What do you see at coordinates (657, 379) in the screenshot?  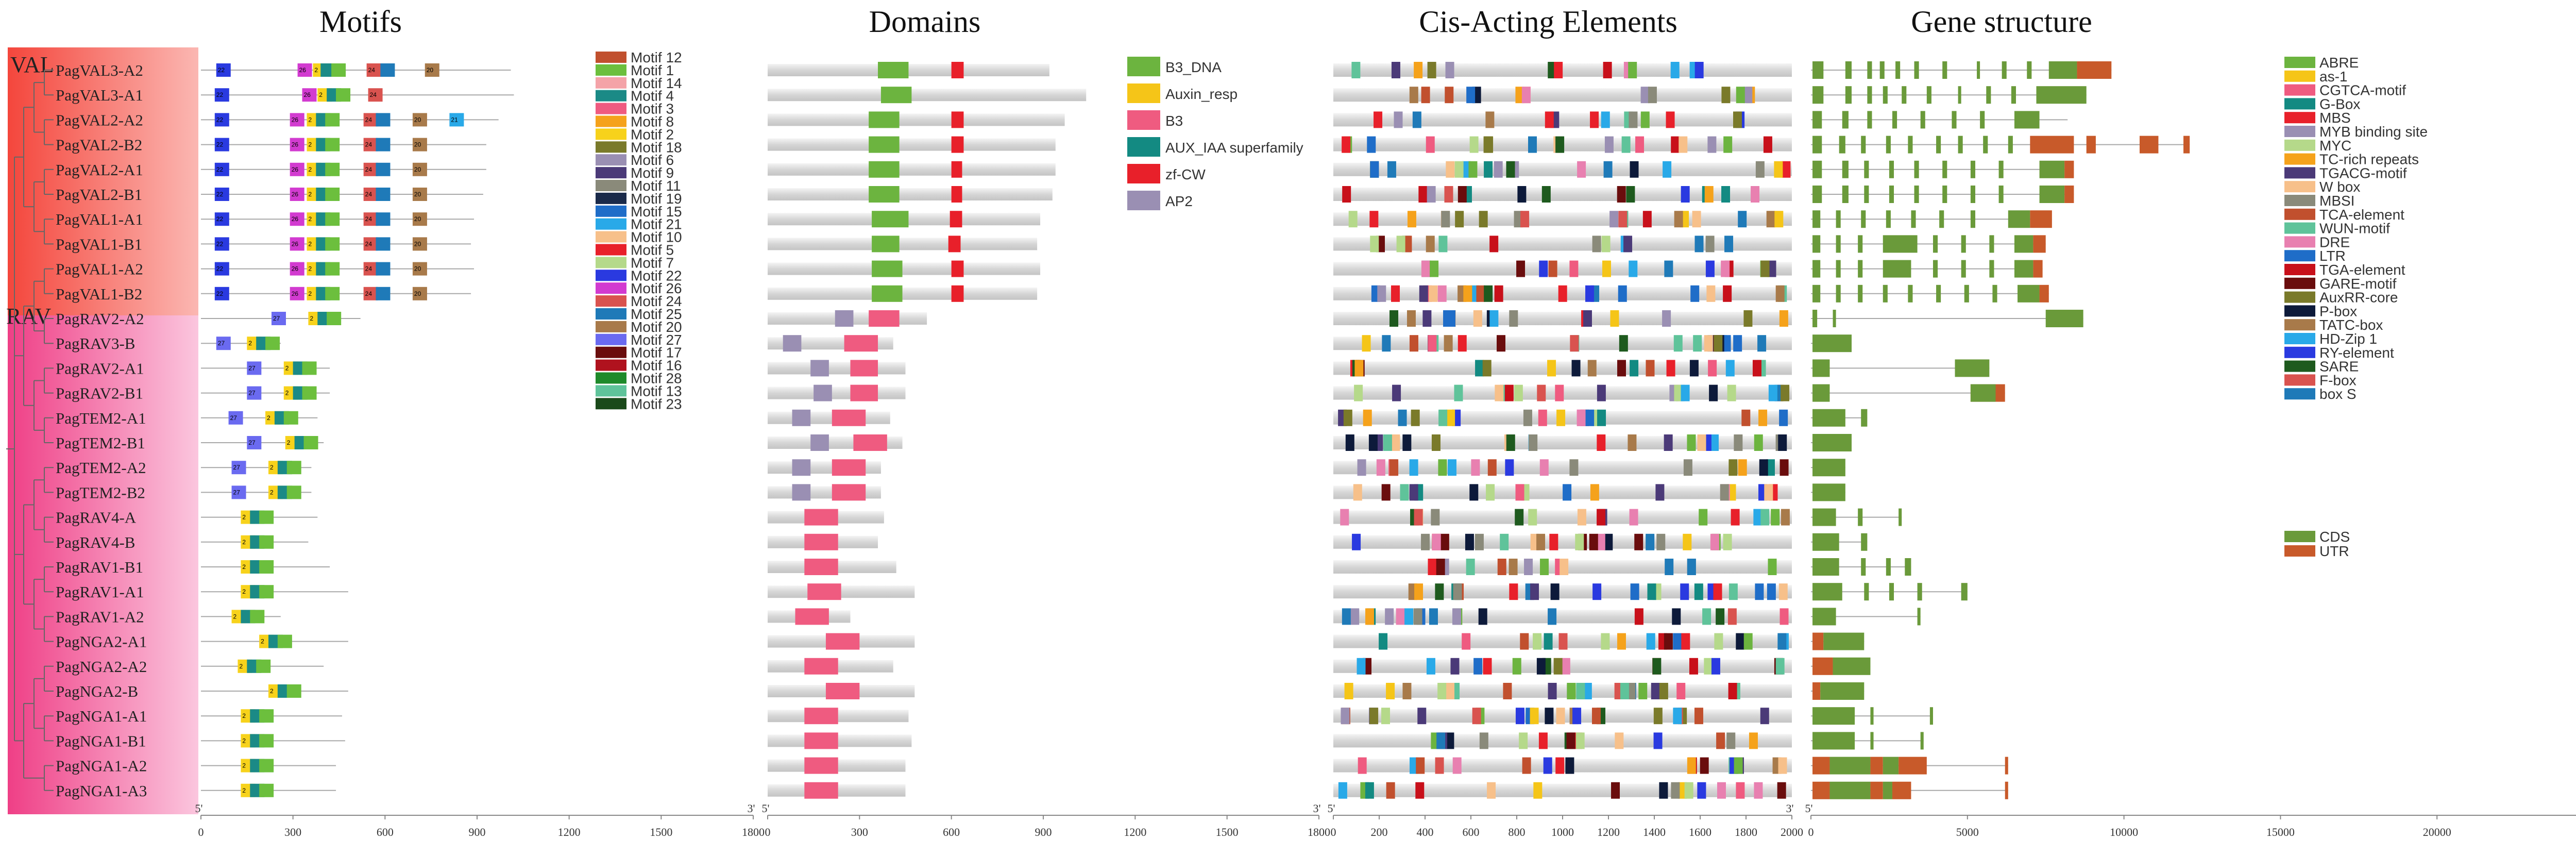 I see `motif-legend-label: Motif 28` at bounding box center [657, 379].